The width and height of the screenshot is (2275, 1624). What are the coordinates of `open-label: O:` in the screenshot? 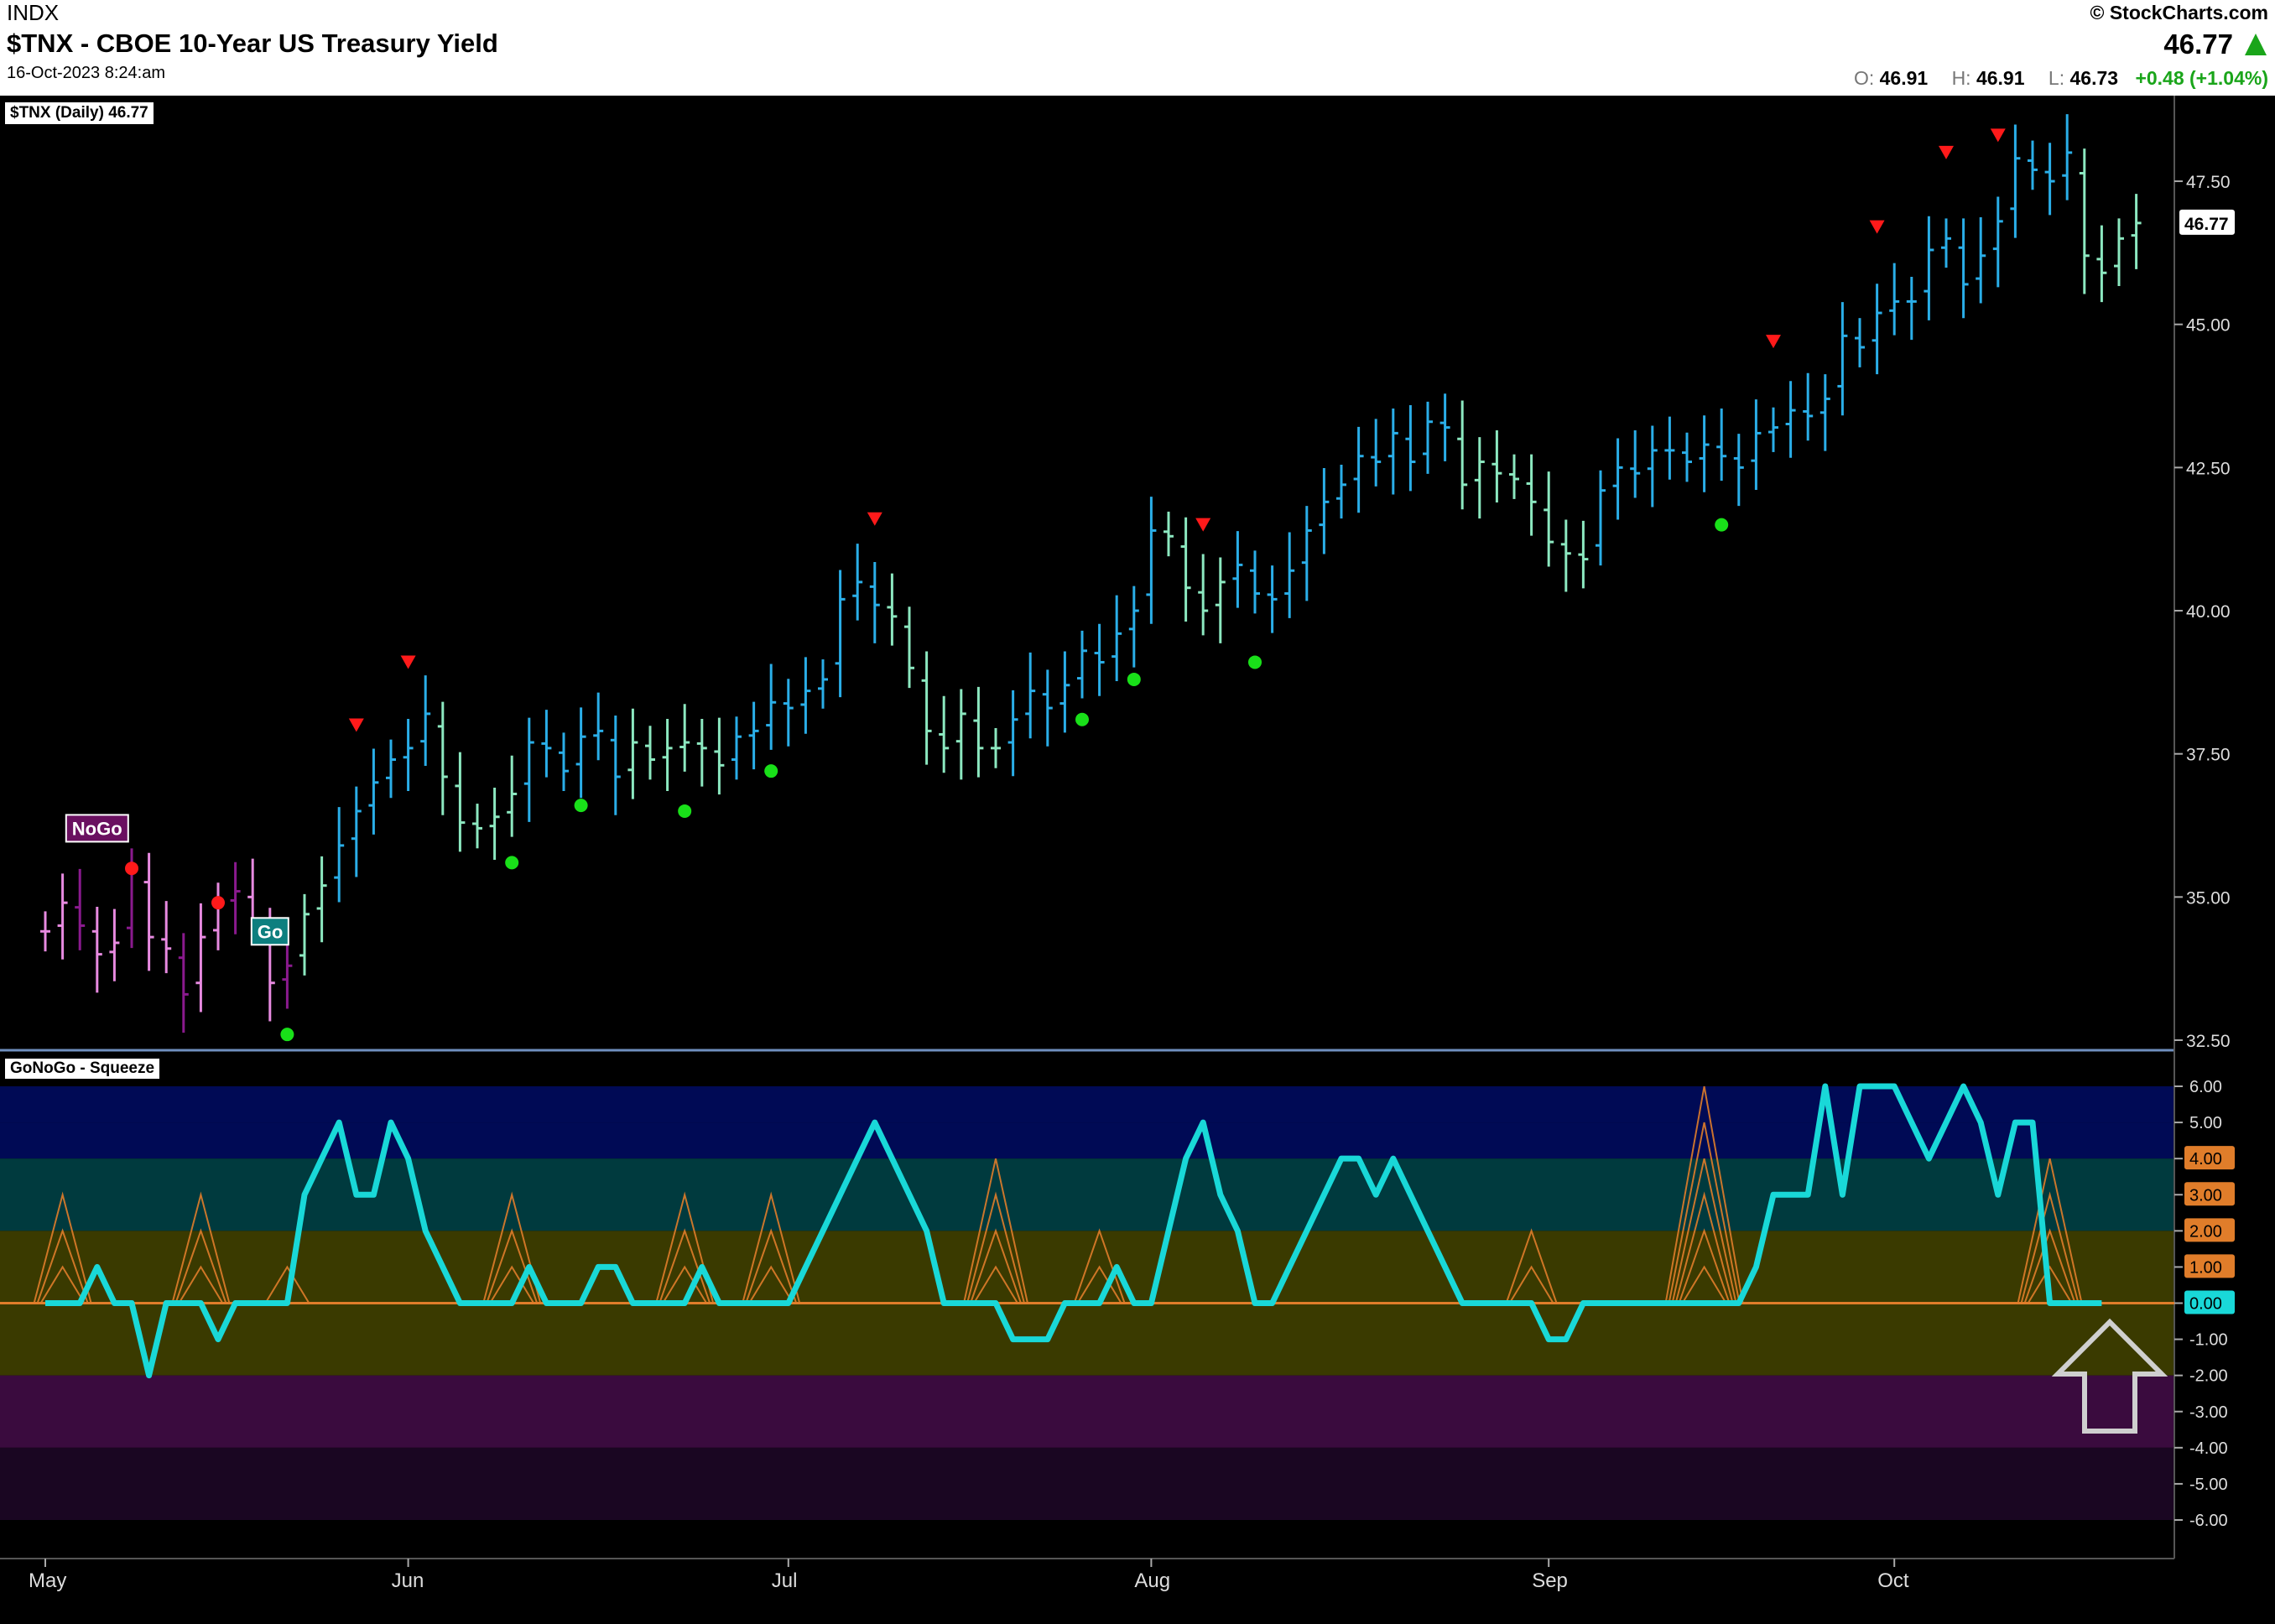 It's located at (1864, 78).